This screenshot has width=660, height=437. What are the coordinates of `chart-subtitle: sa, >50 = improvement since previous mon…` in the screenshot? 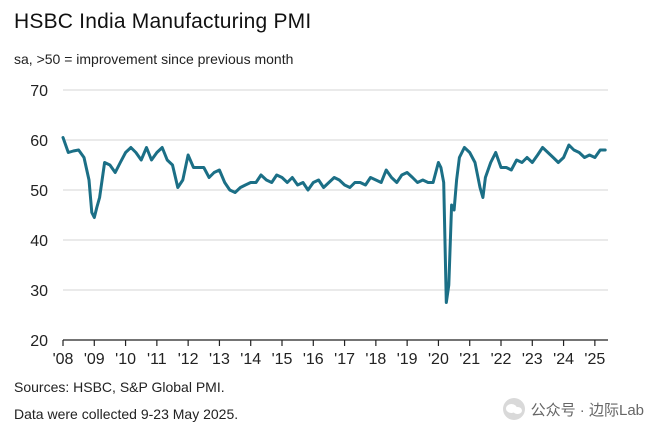 It's located at (154, 59).